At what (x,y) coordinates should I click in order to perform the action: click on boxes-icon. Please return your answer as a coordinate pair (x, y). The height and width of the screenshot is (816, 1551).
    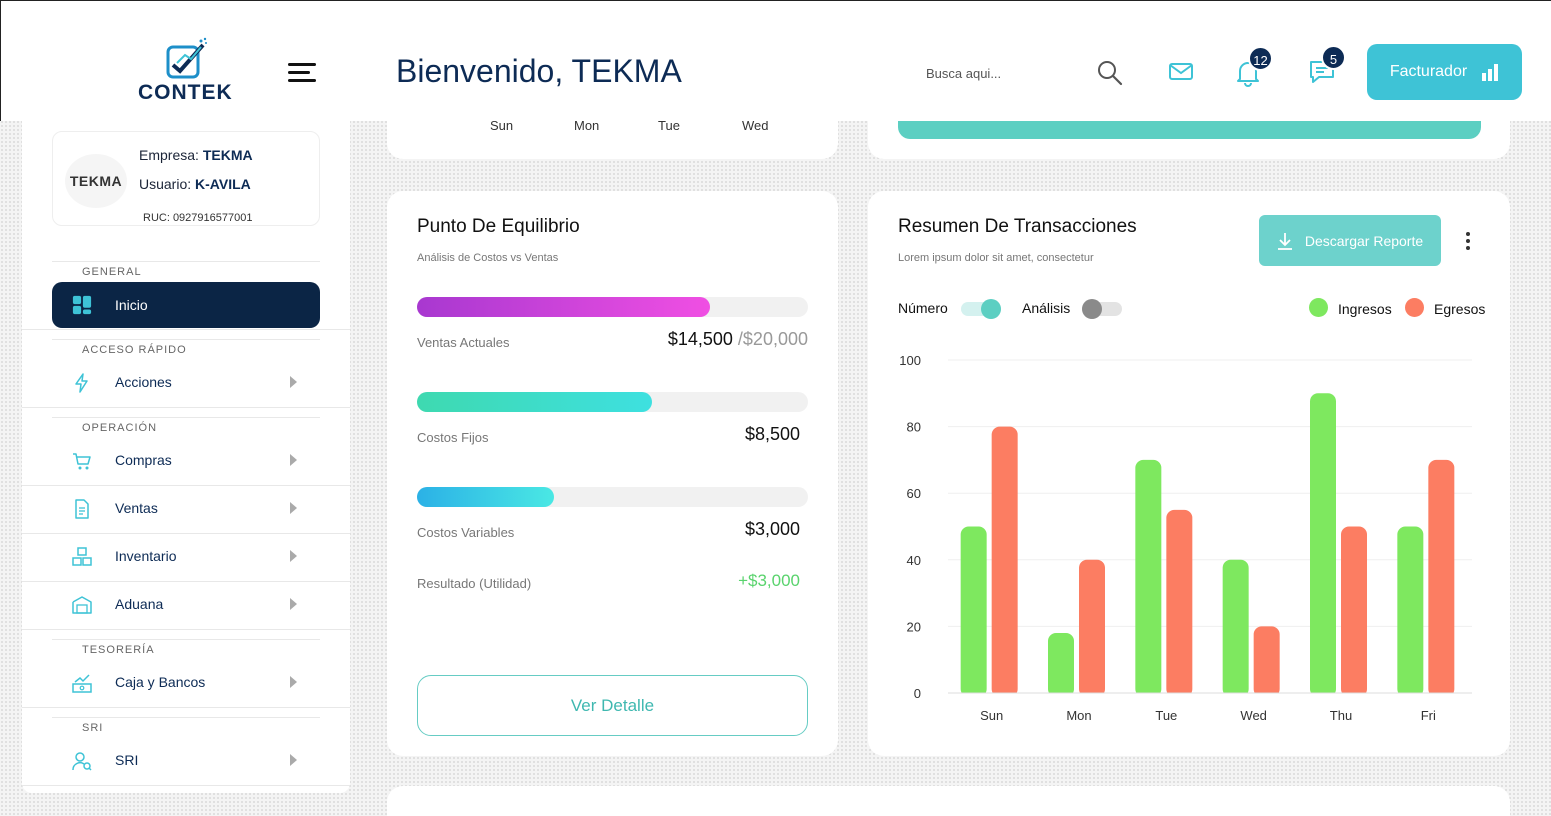
    Looking at the image, I should click on (82, 556).